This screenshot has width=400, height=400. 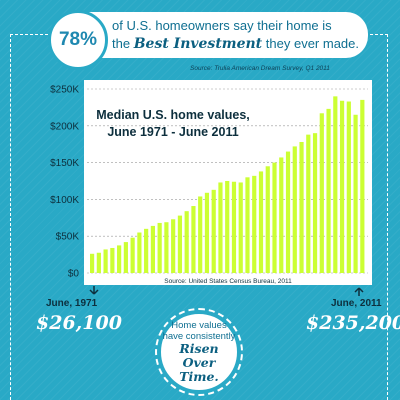 What do you see at coordinates (199, 325) in the screenshot?
I see `bubble-line-1: Home values` at bounding box center [199, 325].